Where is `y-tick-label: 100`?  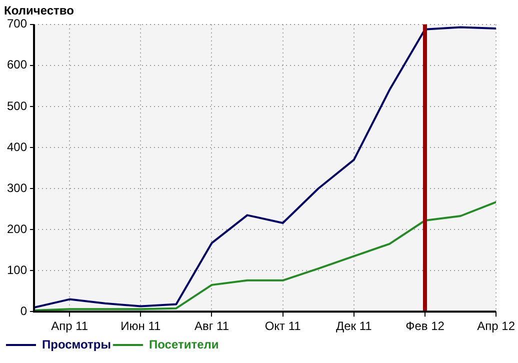
y-tick-label: 100 is located at coordinates (17, 269).